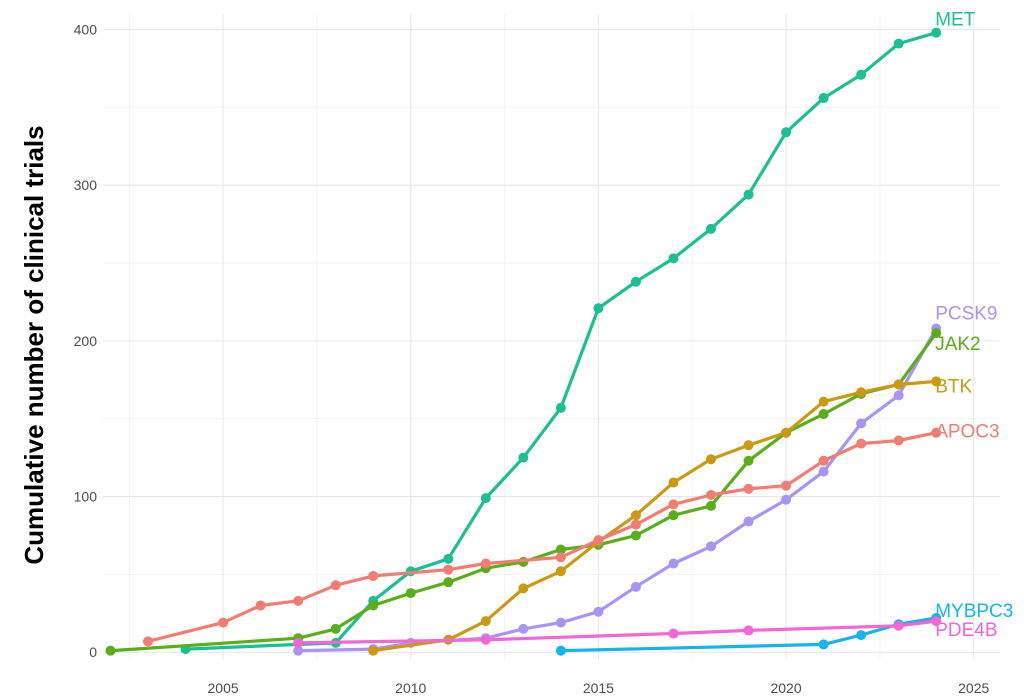 This screenshot has width=1024, height=700. Describe the element at coordinates (93, 652) in the screenshot. I see `y-tick-label: 0` at that location.